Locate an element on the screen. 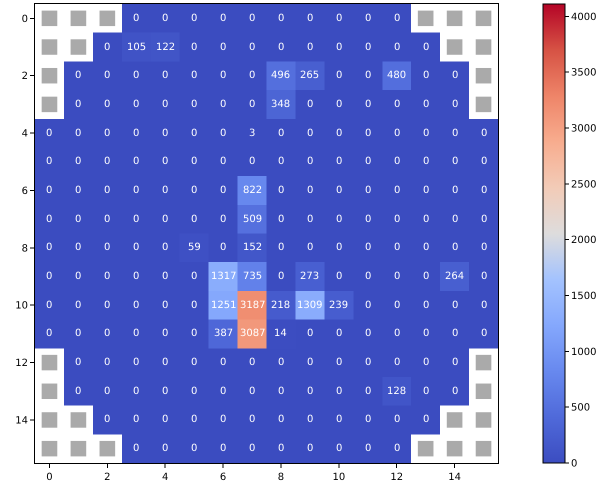 Image resolution: width=600 pixels, height=486 pixels. color-bar-label: 1500 is located at coordinates (583, 296).